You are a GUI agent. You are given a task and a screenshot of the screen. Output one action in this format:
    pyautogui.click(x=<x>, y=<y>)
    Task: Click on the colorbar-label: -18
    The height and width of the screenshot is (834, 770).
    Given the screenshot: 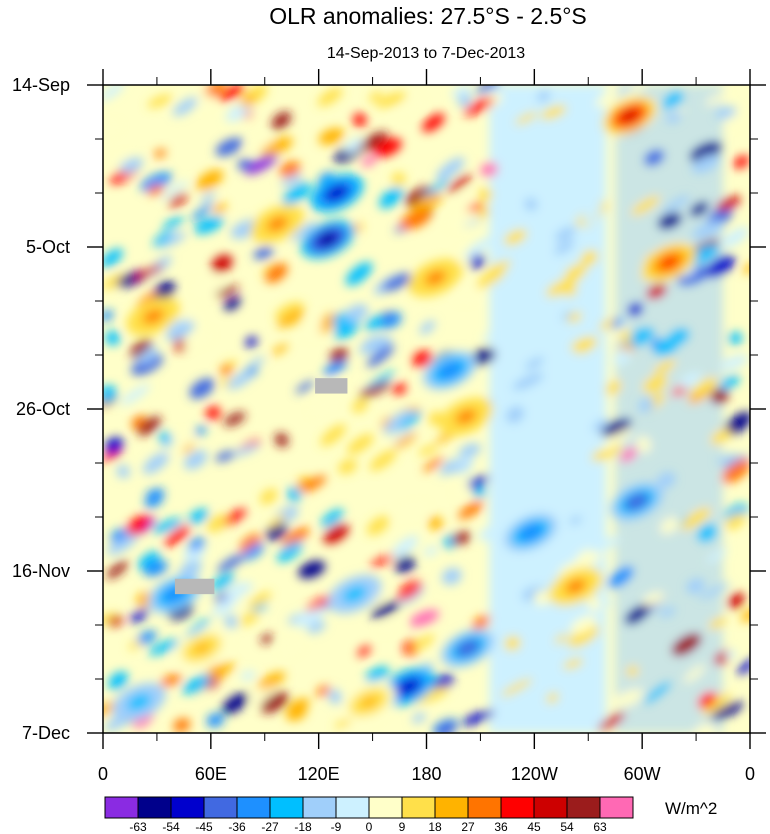 What is the action you would take?
    pyautogui.click(x=303, y=827)
    